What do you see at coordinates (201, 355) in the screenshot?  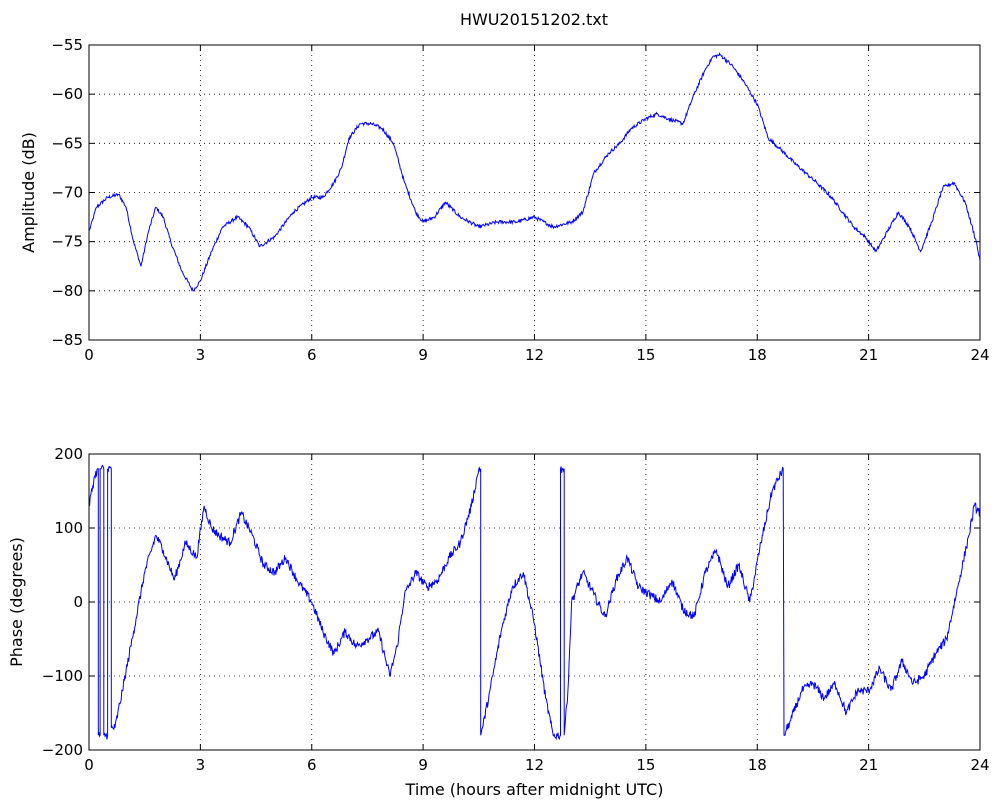 I see `amplitude-xtick-label: 3` at bounding box center [201, 355].